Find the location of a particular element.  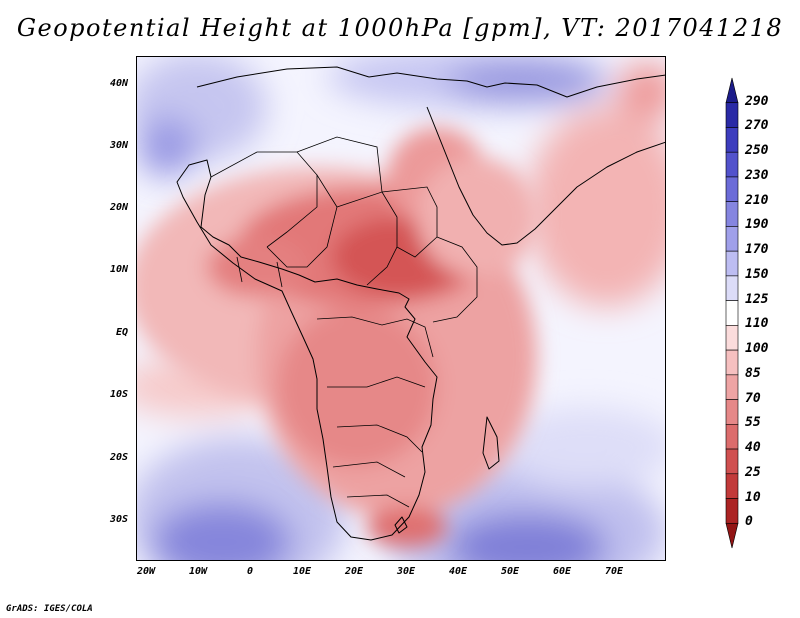

lat-label-20n: 20N is located at coordinates (118, 207).